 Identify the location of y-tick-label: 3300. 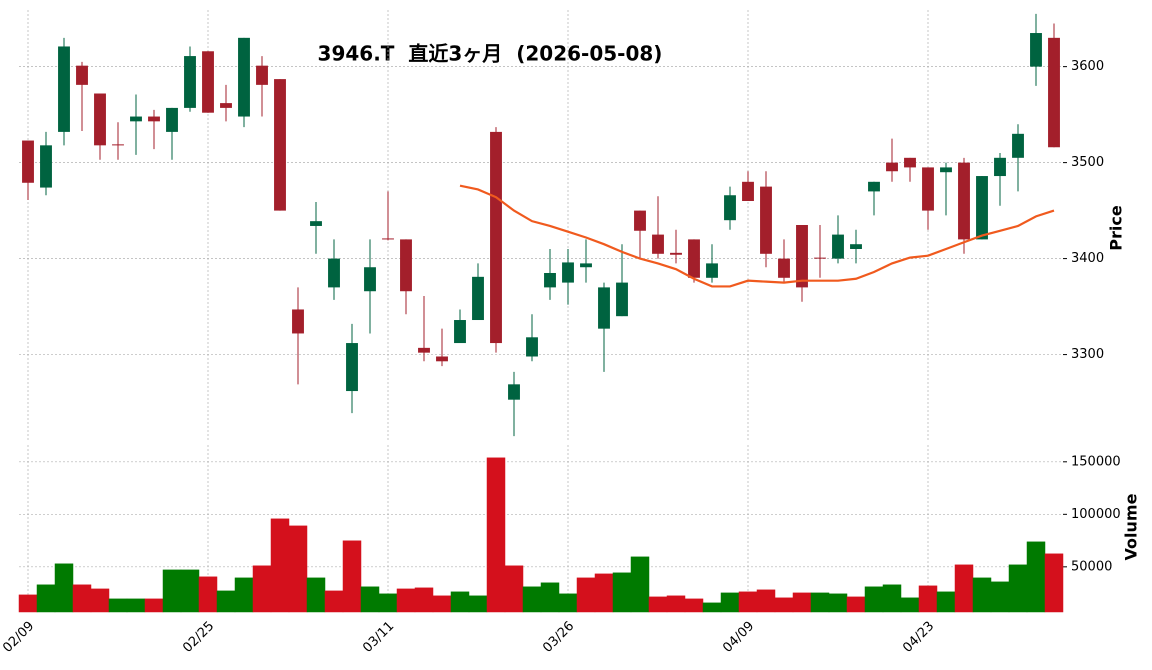
(1087, 354).